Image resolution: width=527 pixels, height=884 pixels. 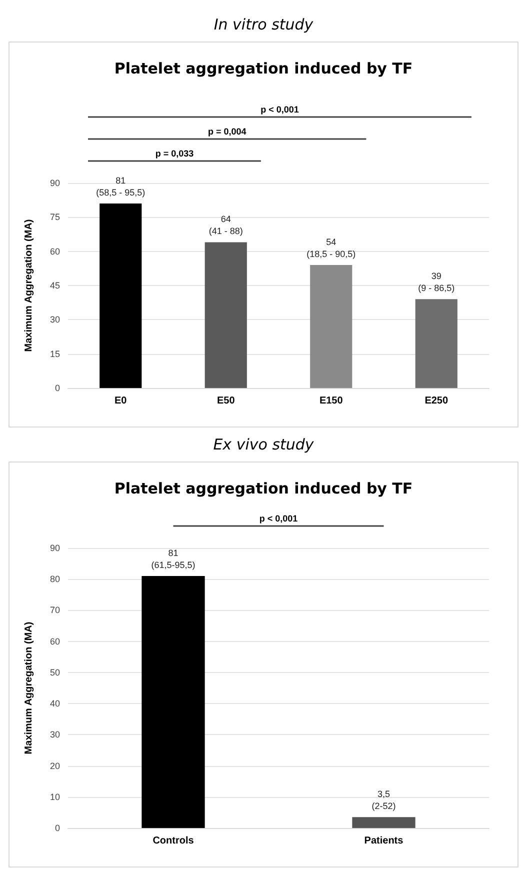 What do you see at coordinates (121, 187) in the screenshot?
I see `data-label: 81 (58,5 - 95,5)` at bounding box center [121, 187].